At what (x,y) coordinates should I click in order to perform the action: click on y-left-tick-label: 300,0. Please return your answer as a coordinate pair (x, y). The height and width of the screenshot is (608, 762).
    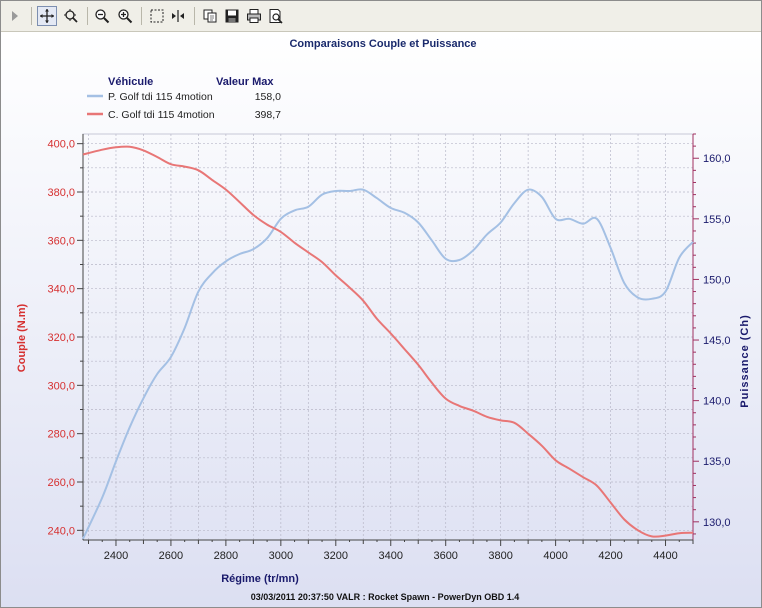
    Looking at the image, I should click on (61, 386).